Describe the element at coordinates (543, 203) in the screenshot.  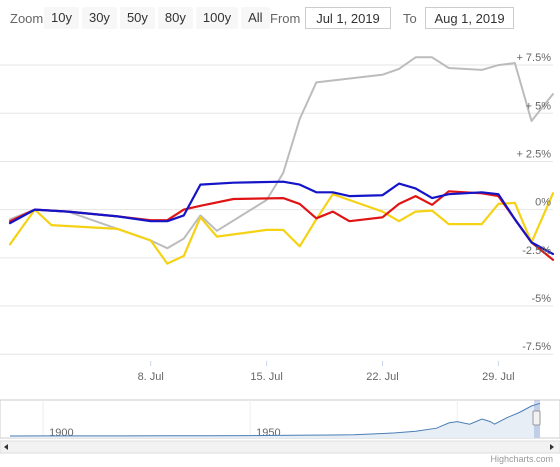
I see `y-tick-label: 0%` at that location.